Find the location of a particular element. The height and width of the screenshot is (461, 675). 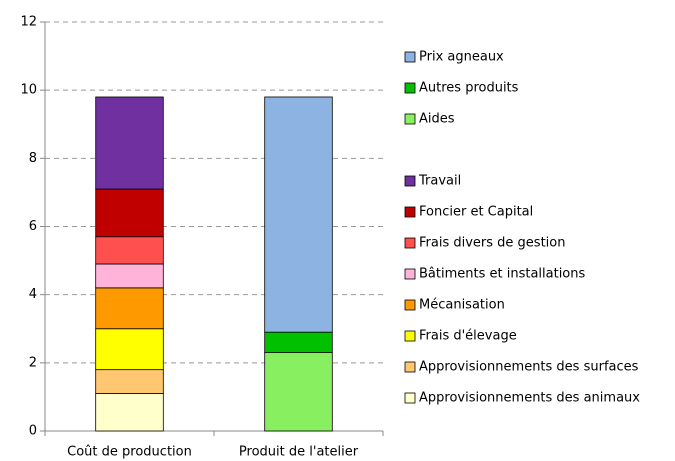

legend-label: Mécanisation is located at coordinates (462, 305).